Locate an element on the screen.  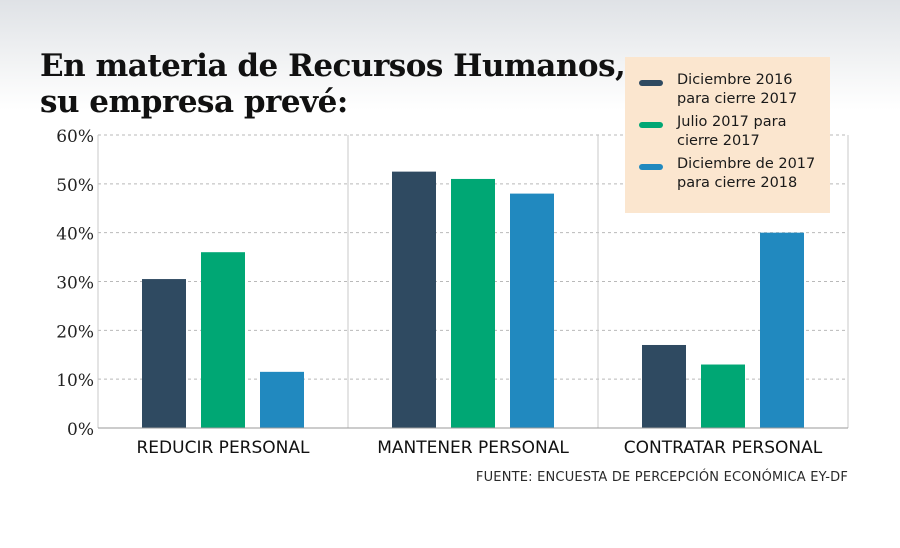
chart-title-line-1: En materia de Recursos Humanos, is located at coordinates (333, 66).